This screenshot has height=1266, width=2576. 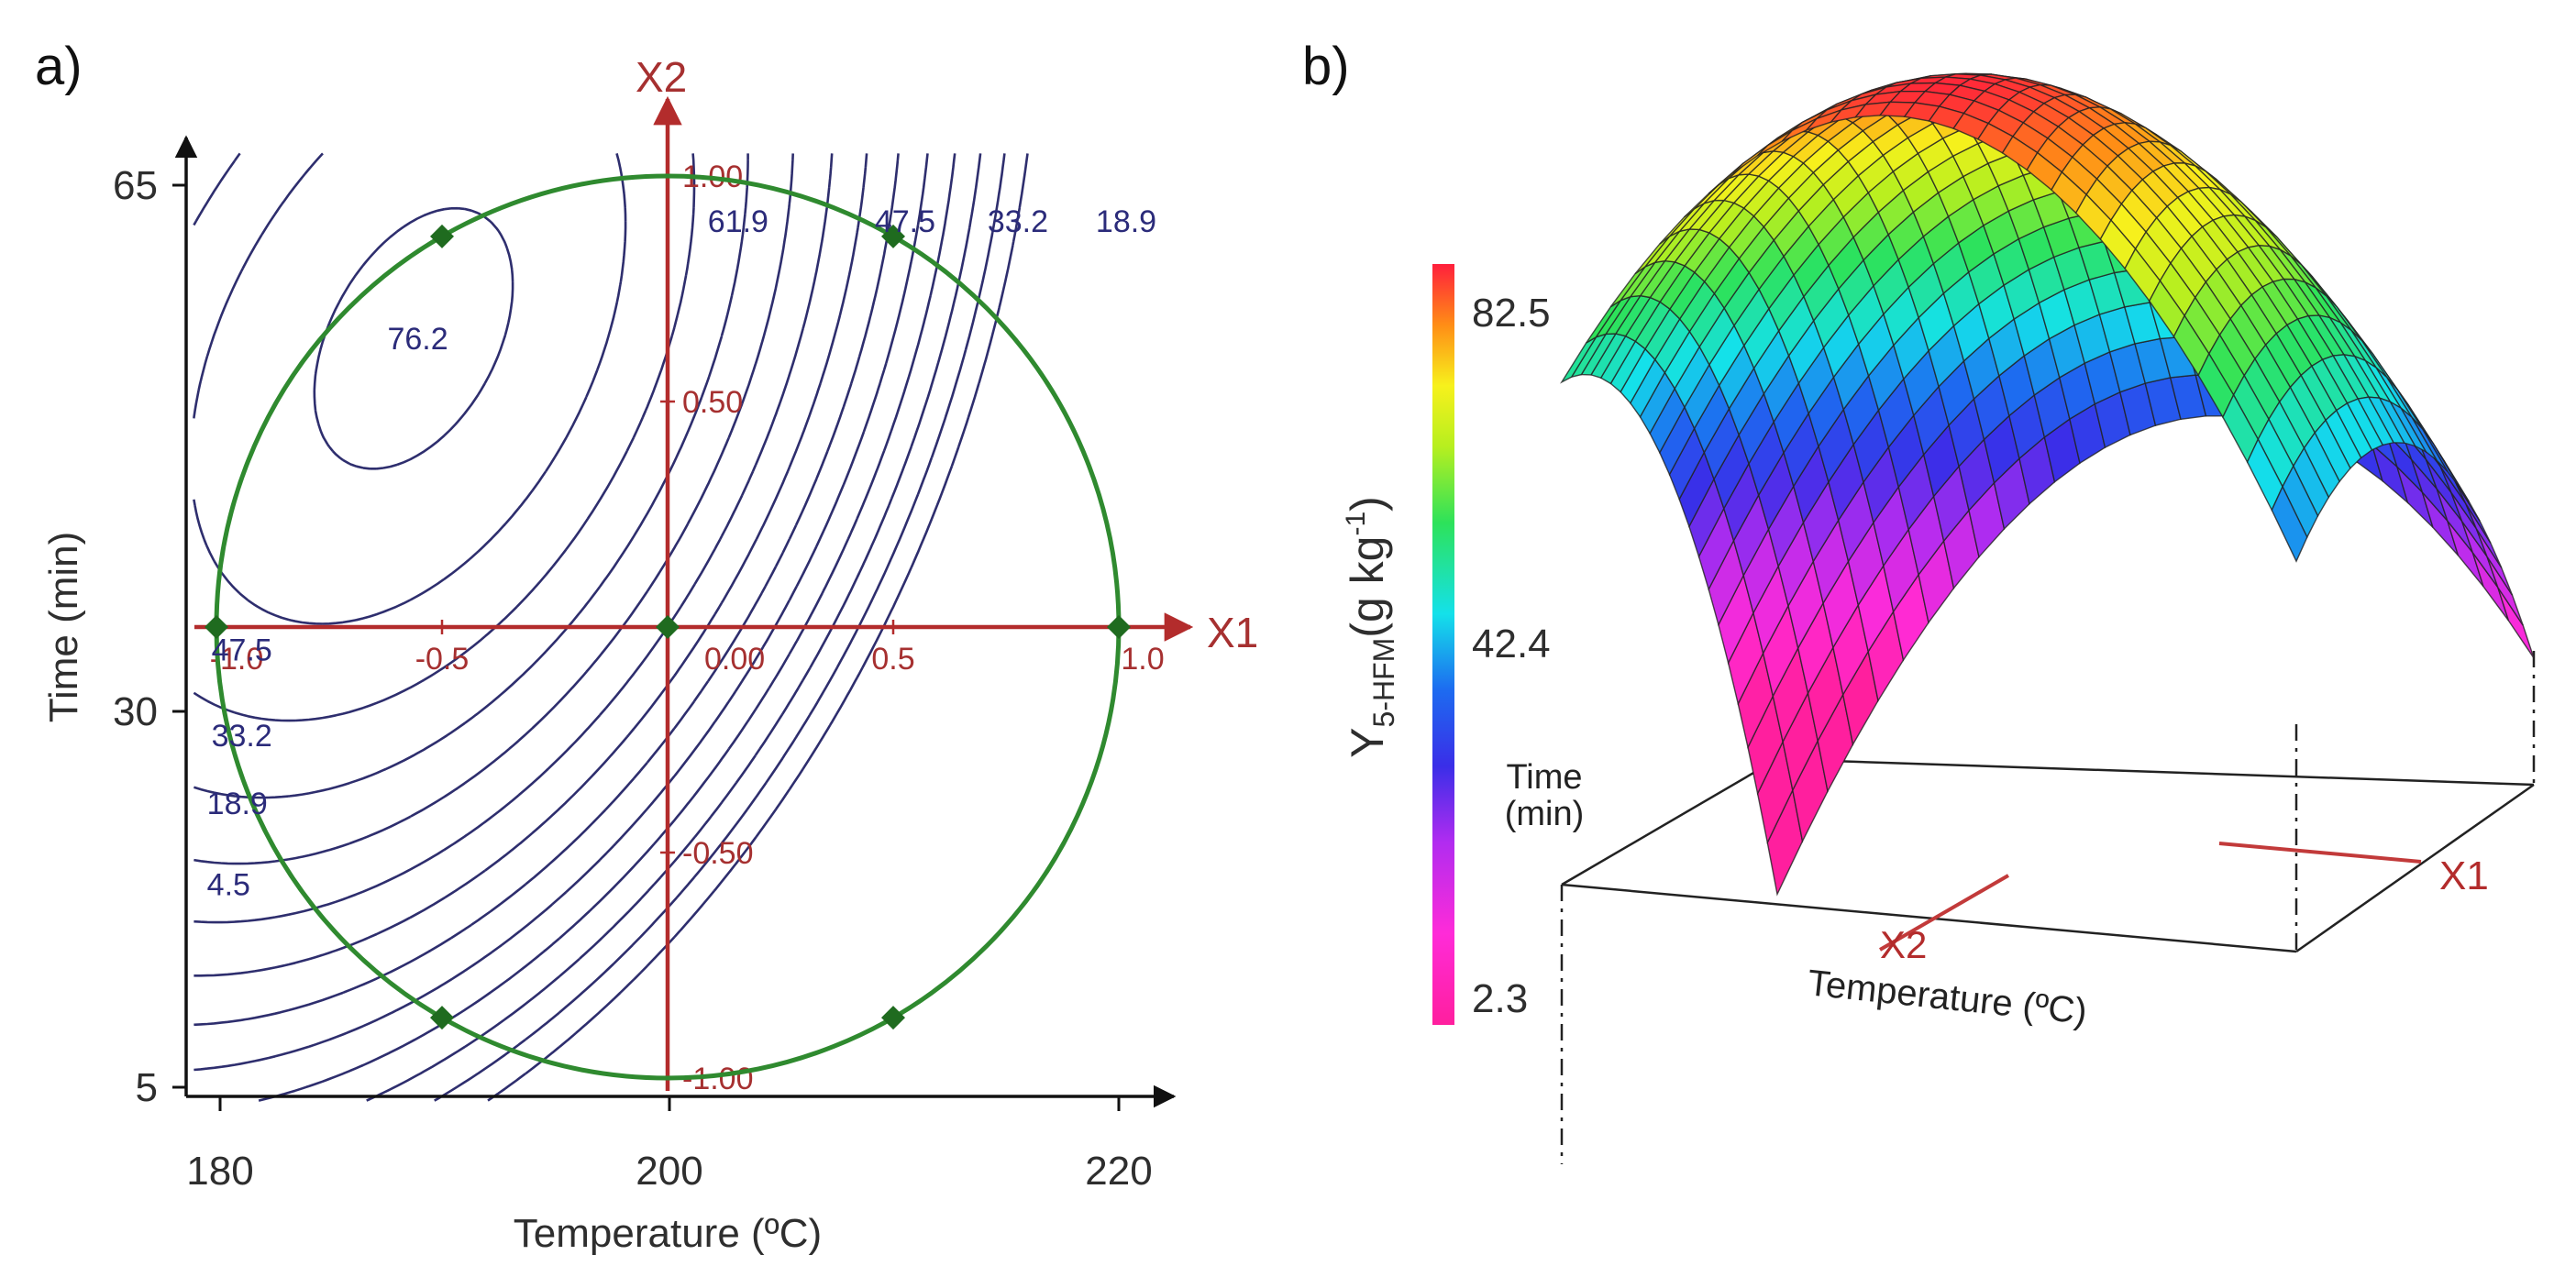 I want to click on colorbar-ticks: 82.5 42.4 2.3, so click(x=1511, y=656).